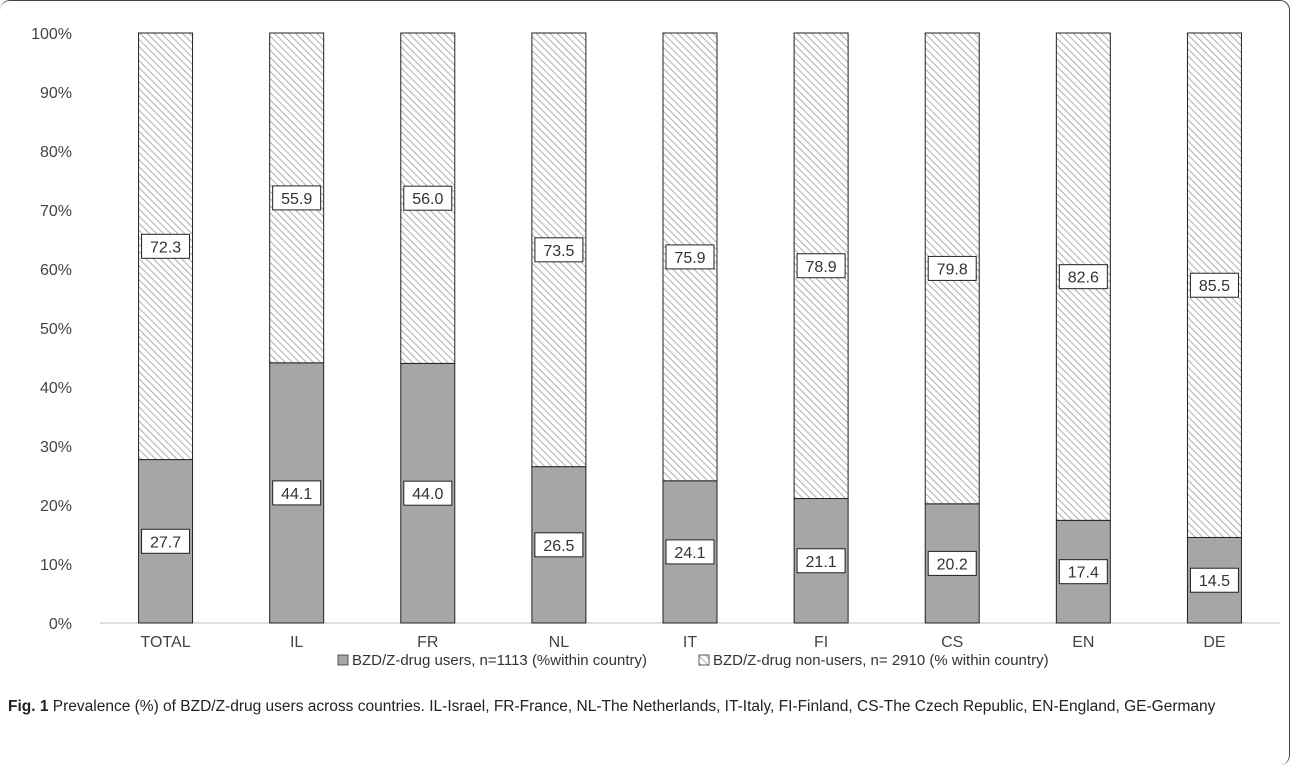 Image resolution: width=1292 pixels, height=767 pixels. I want to click on x-tick-label: EN, so click(1083, 642).